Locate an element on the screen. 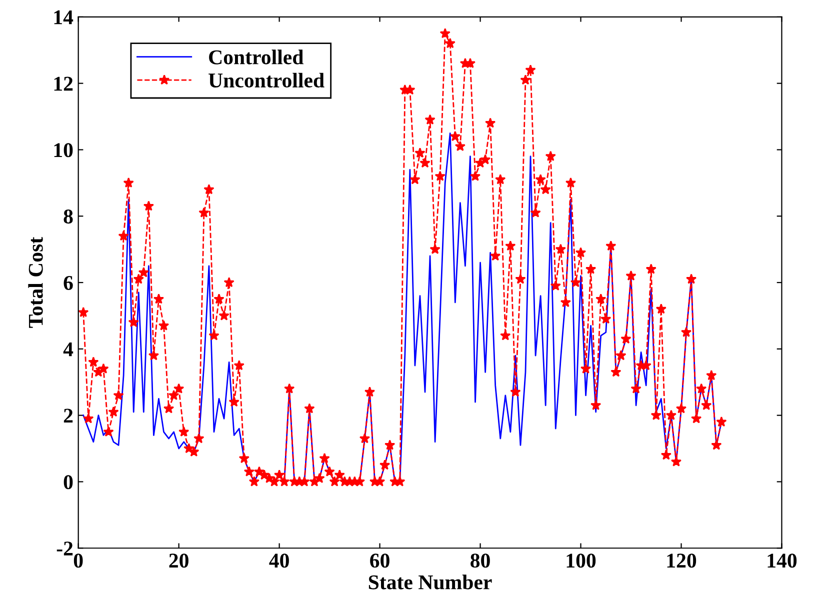  y-tick-label: 8 is located at coordinates (68, 217).